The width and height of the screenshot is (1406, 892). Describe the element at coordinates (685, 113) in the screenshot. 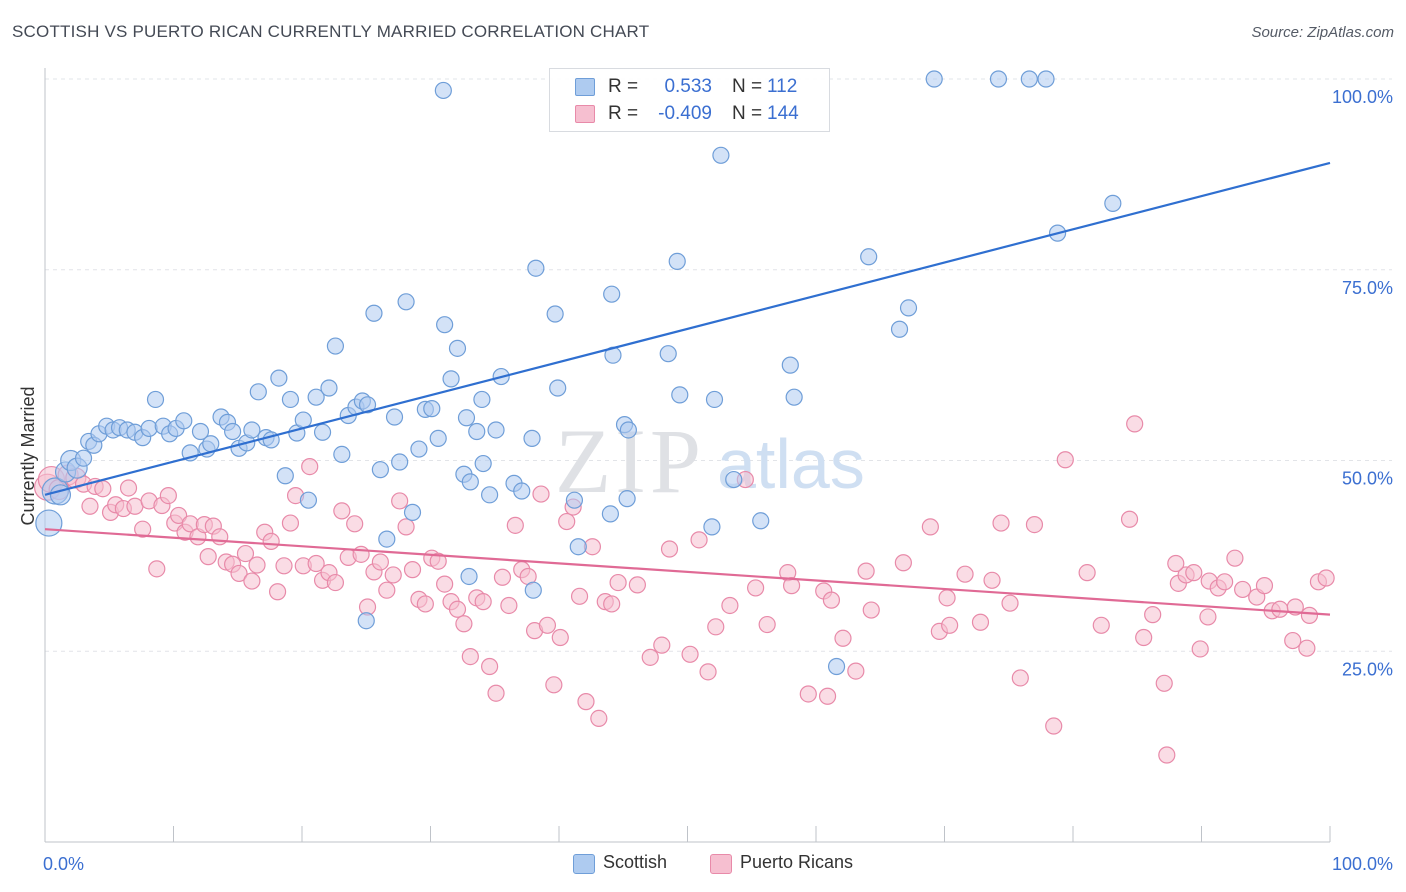

I see `legend-r-value: -0.409` at that location.